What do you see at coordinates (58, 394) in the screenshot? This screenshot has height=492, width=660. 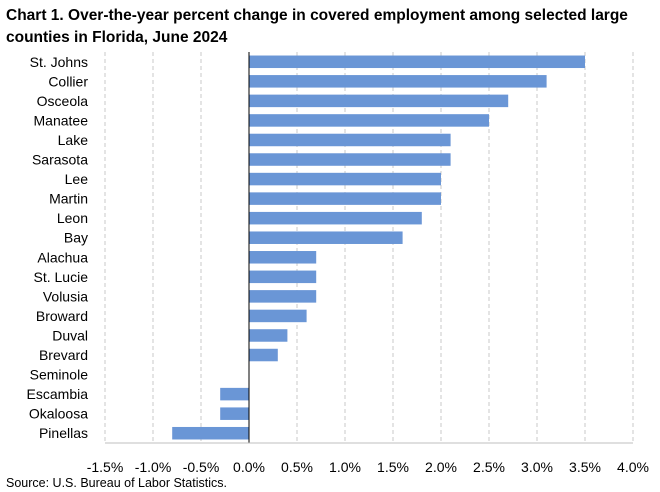 I see `category-label: Escambia` at bounding box center [58, 394].